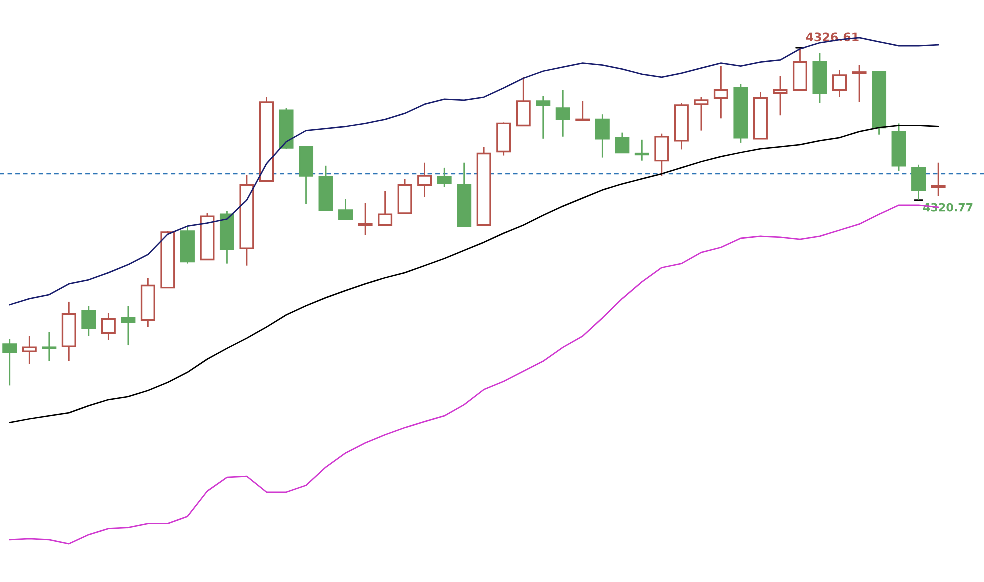  Describe the element at coordinates (948, 207) in the screenshot. I see `annotation: 4320.77` at that location.